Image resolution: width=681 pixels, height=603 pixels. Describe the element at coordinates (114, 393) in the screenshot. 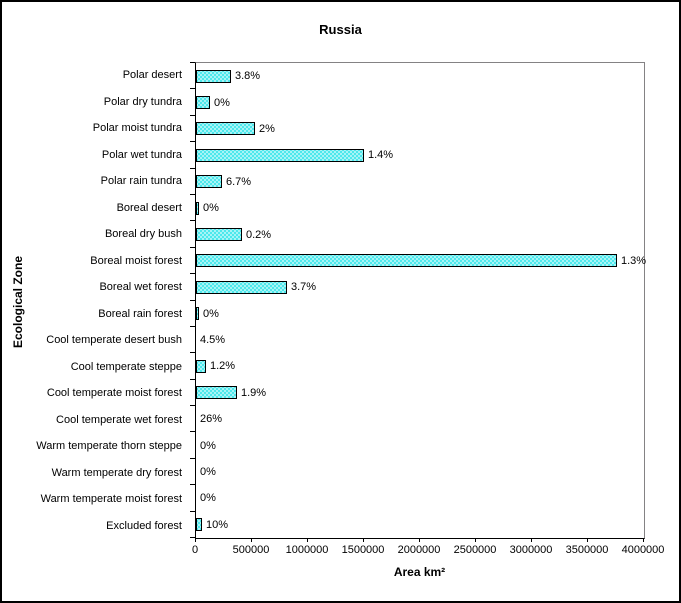

I see `category-label: Cool temperate moist forest` at that location.